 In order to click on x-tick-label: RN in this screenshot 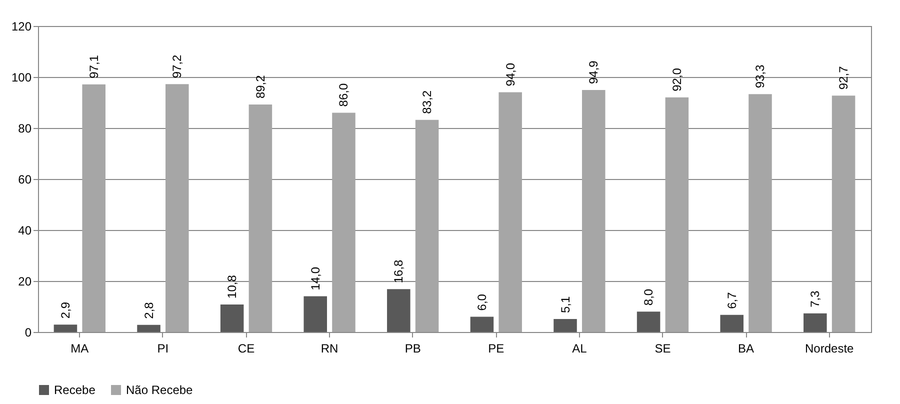, I will do `click(329, 349)`.